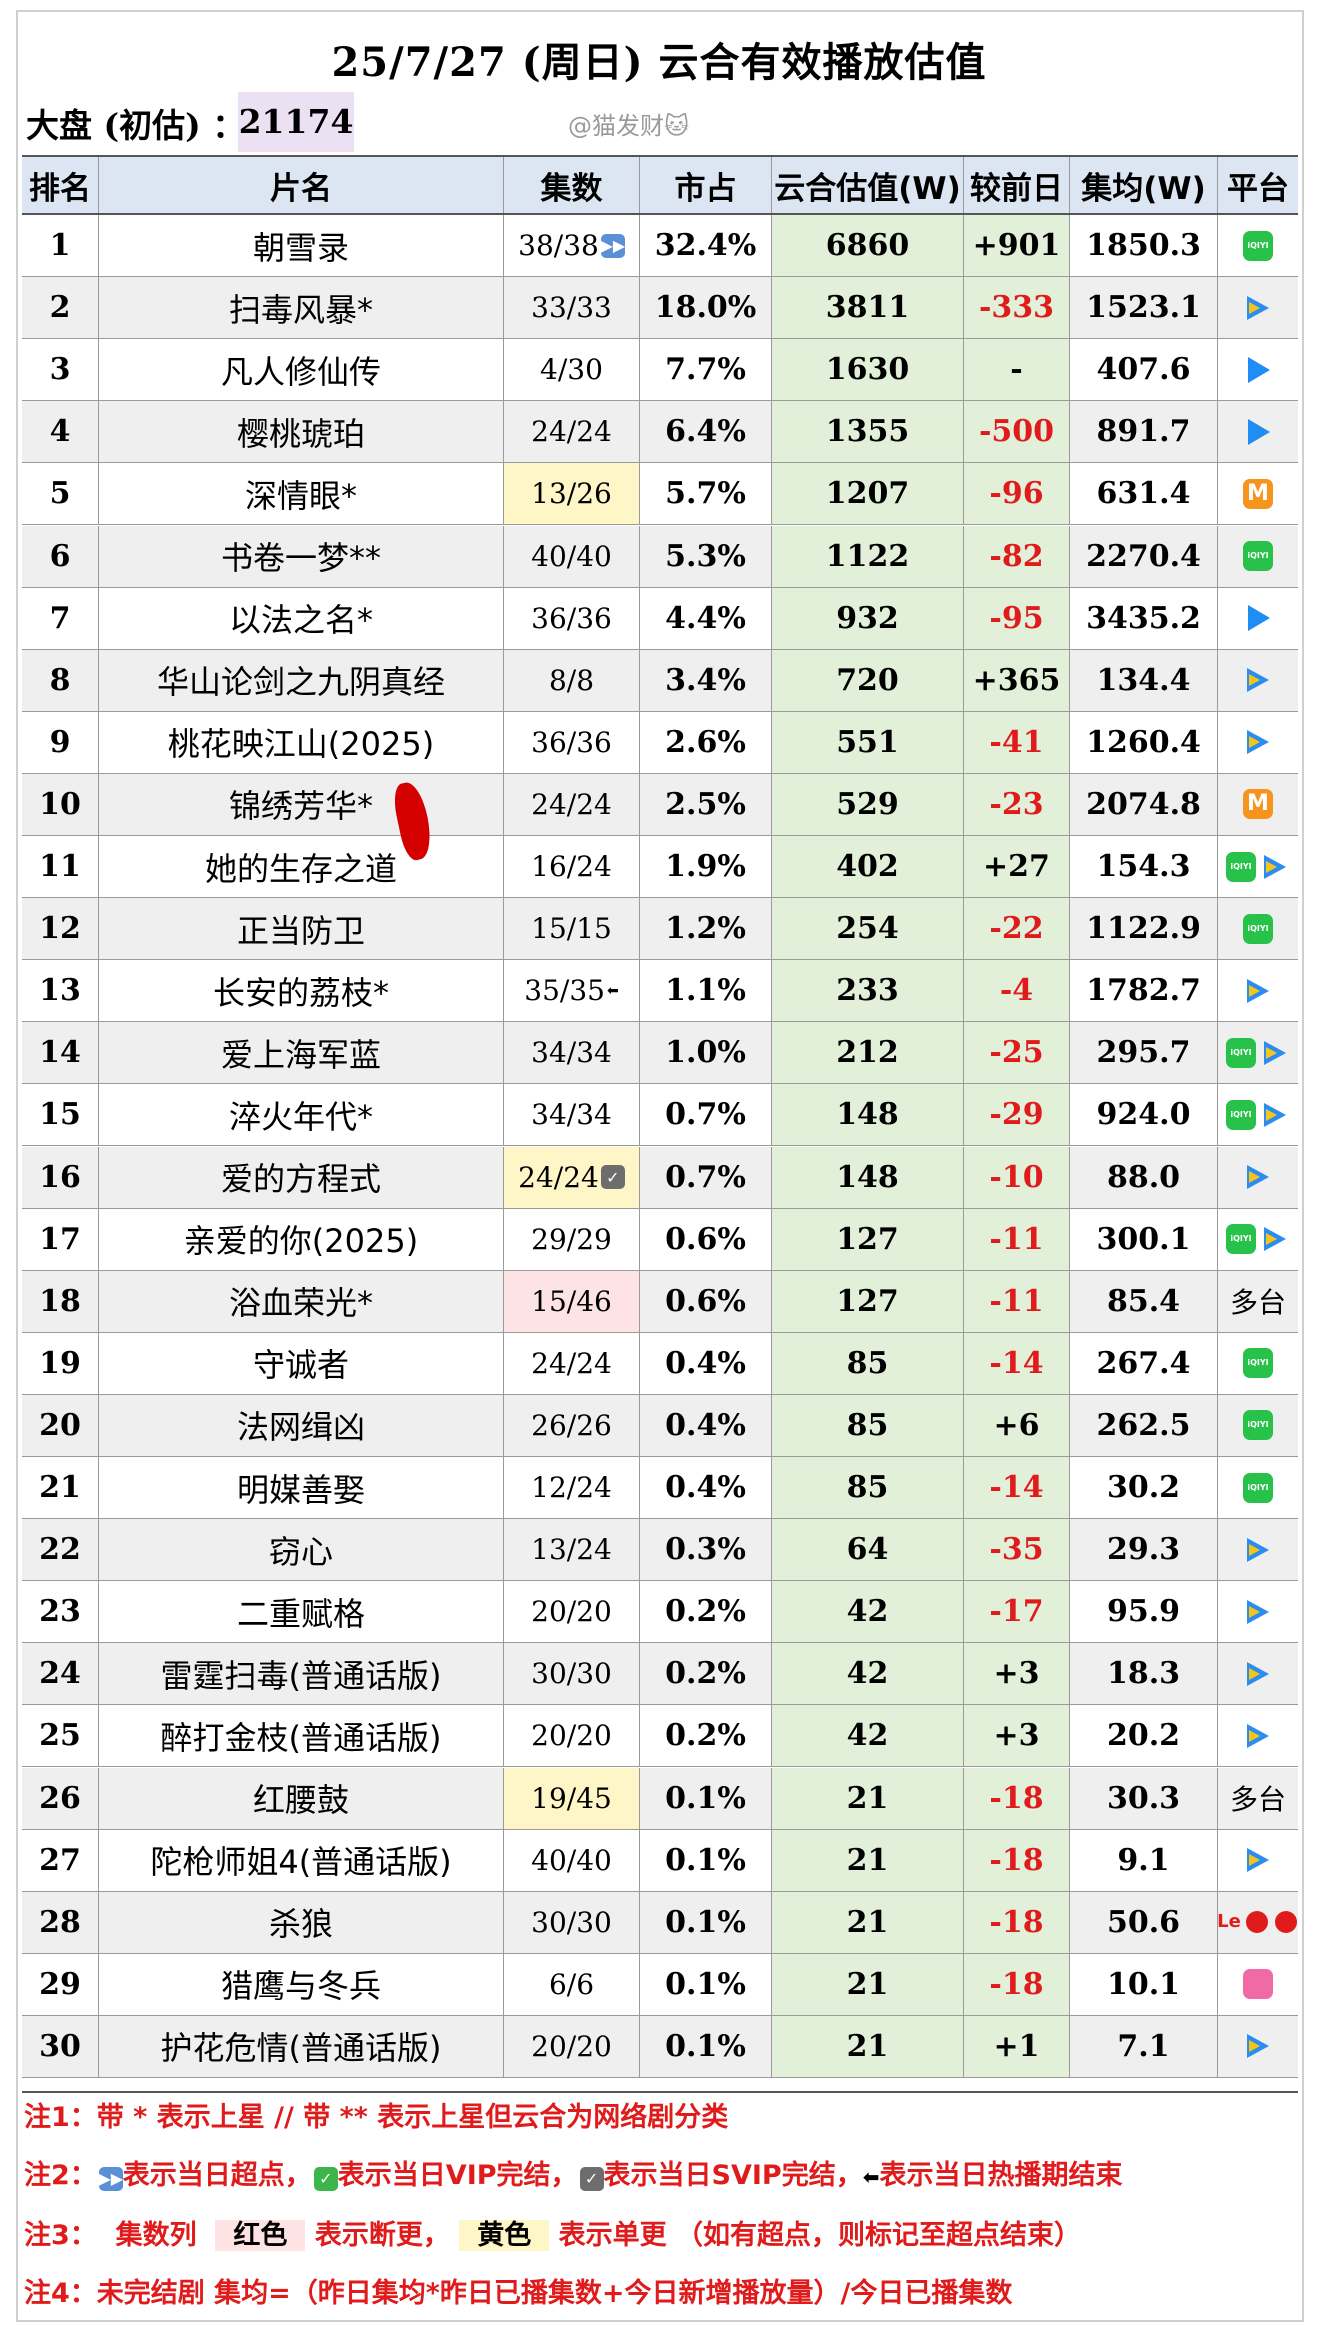 This screenshot has width=1318, height=2334. Describe the element at coordinates (706, 929) in the screenshot. I see `share-cell: 1.2%` at that location.